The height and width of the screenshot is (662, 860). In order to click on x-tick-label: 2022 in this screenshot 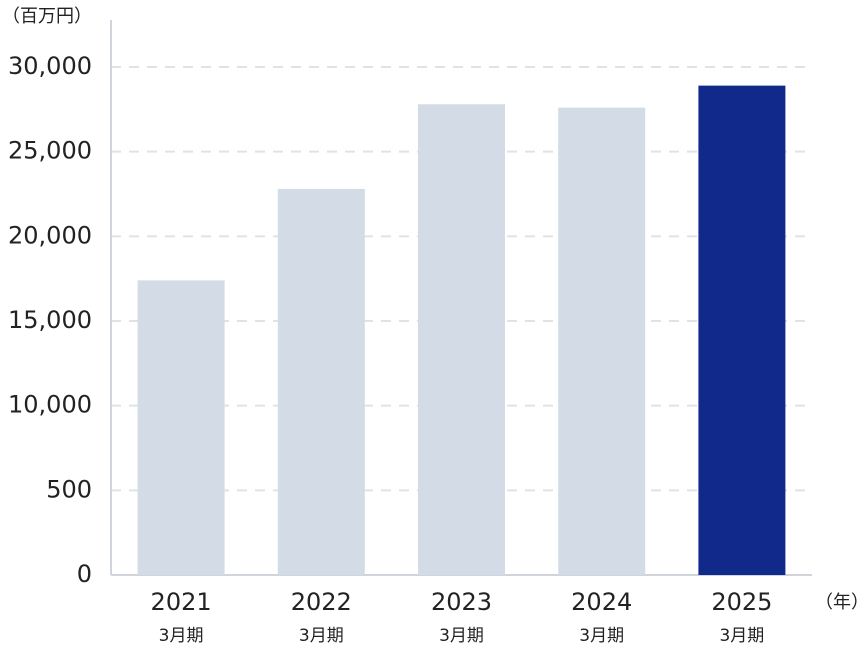, I will do `click(321, 602)`.